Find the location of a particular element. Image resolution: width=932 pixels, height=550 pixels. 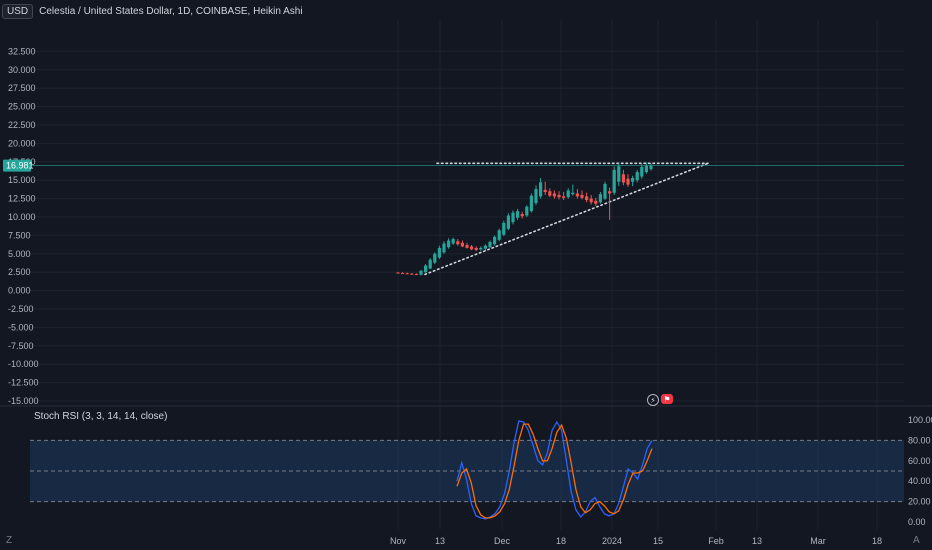

time-tick-label: 2024 is located at coordinates (612, 541).